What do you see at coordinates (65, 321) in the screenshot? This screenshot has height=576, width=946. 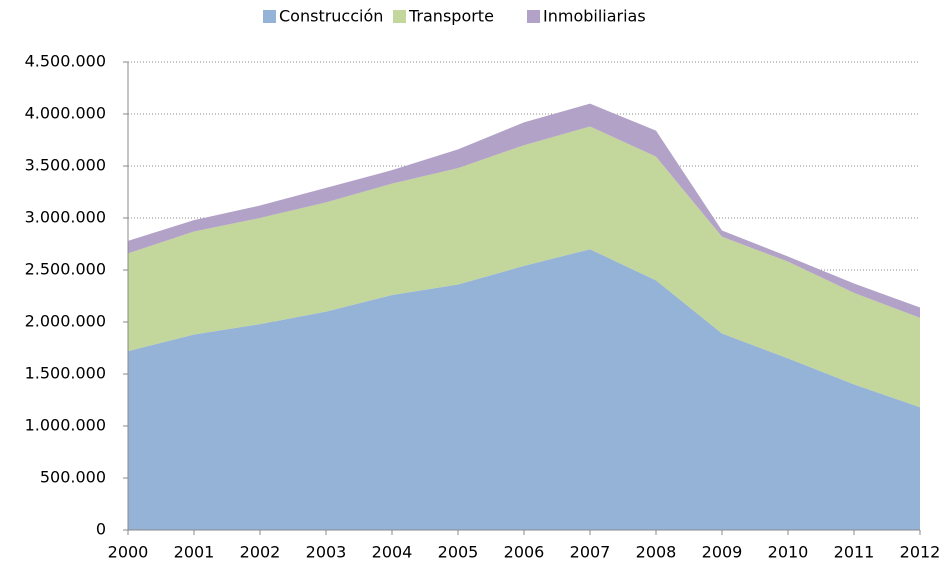 I see `y-tick-label: 2.000.000` at bounding box center [65, 321].